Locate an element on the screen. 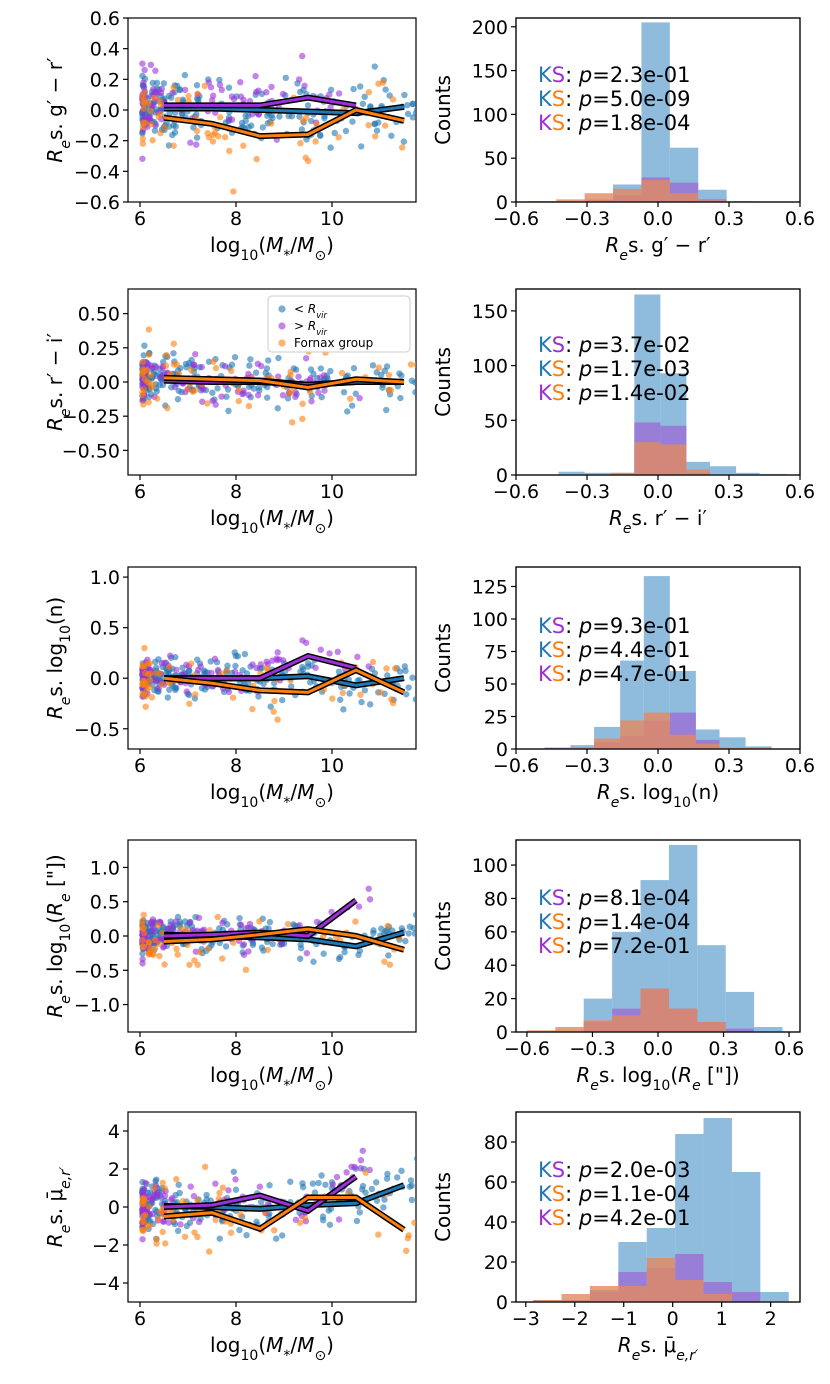 The height and width of the screenshot is (1384, 830). y-tick-label: 80 is located at coordinates (496, 899).